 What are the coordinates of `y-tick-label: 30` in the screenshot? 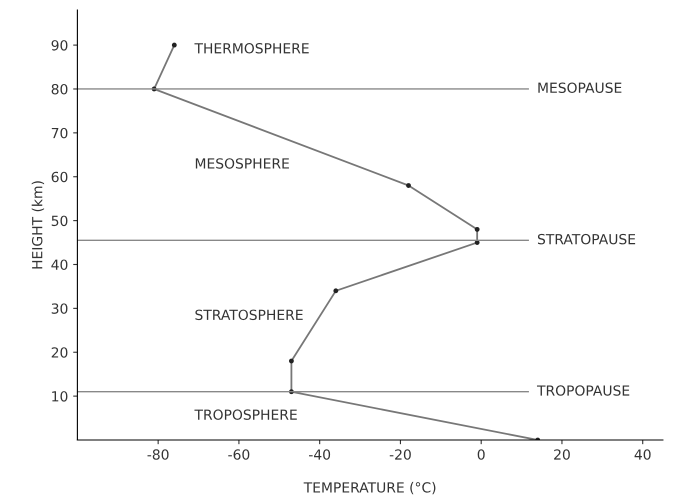 It's located at (60, 308).